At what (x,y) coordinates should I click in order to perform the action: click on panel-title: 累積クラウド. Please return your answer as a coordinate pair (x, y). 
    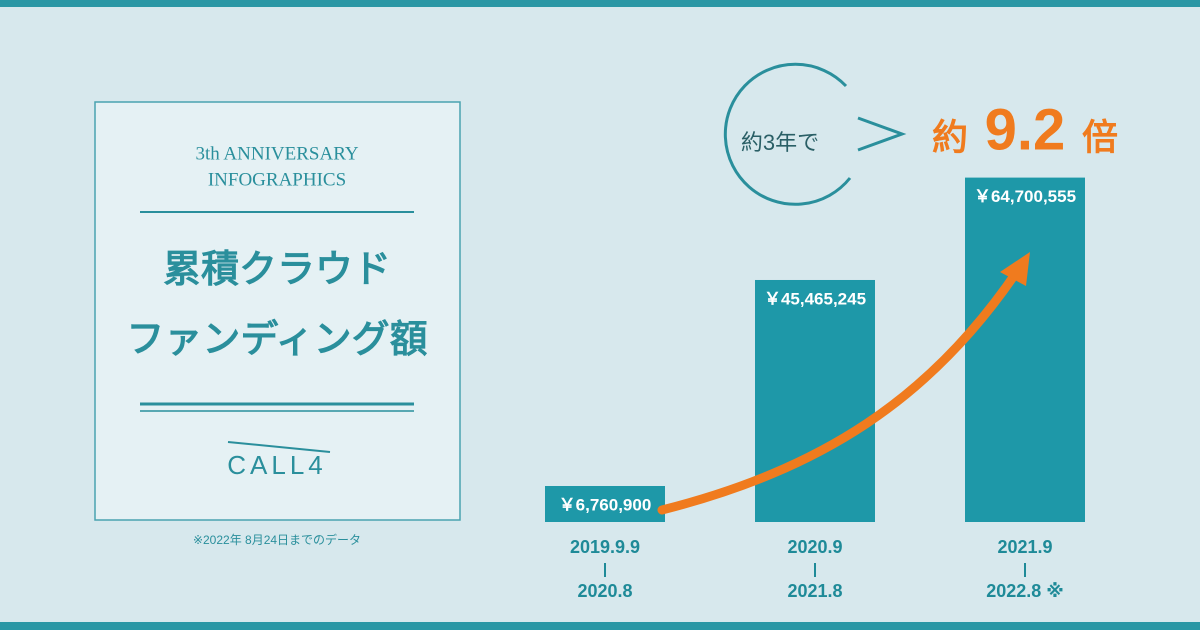
    Looking at the image, I should click on (277, 270).